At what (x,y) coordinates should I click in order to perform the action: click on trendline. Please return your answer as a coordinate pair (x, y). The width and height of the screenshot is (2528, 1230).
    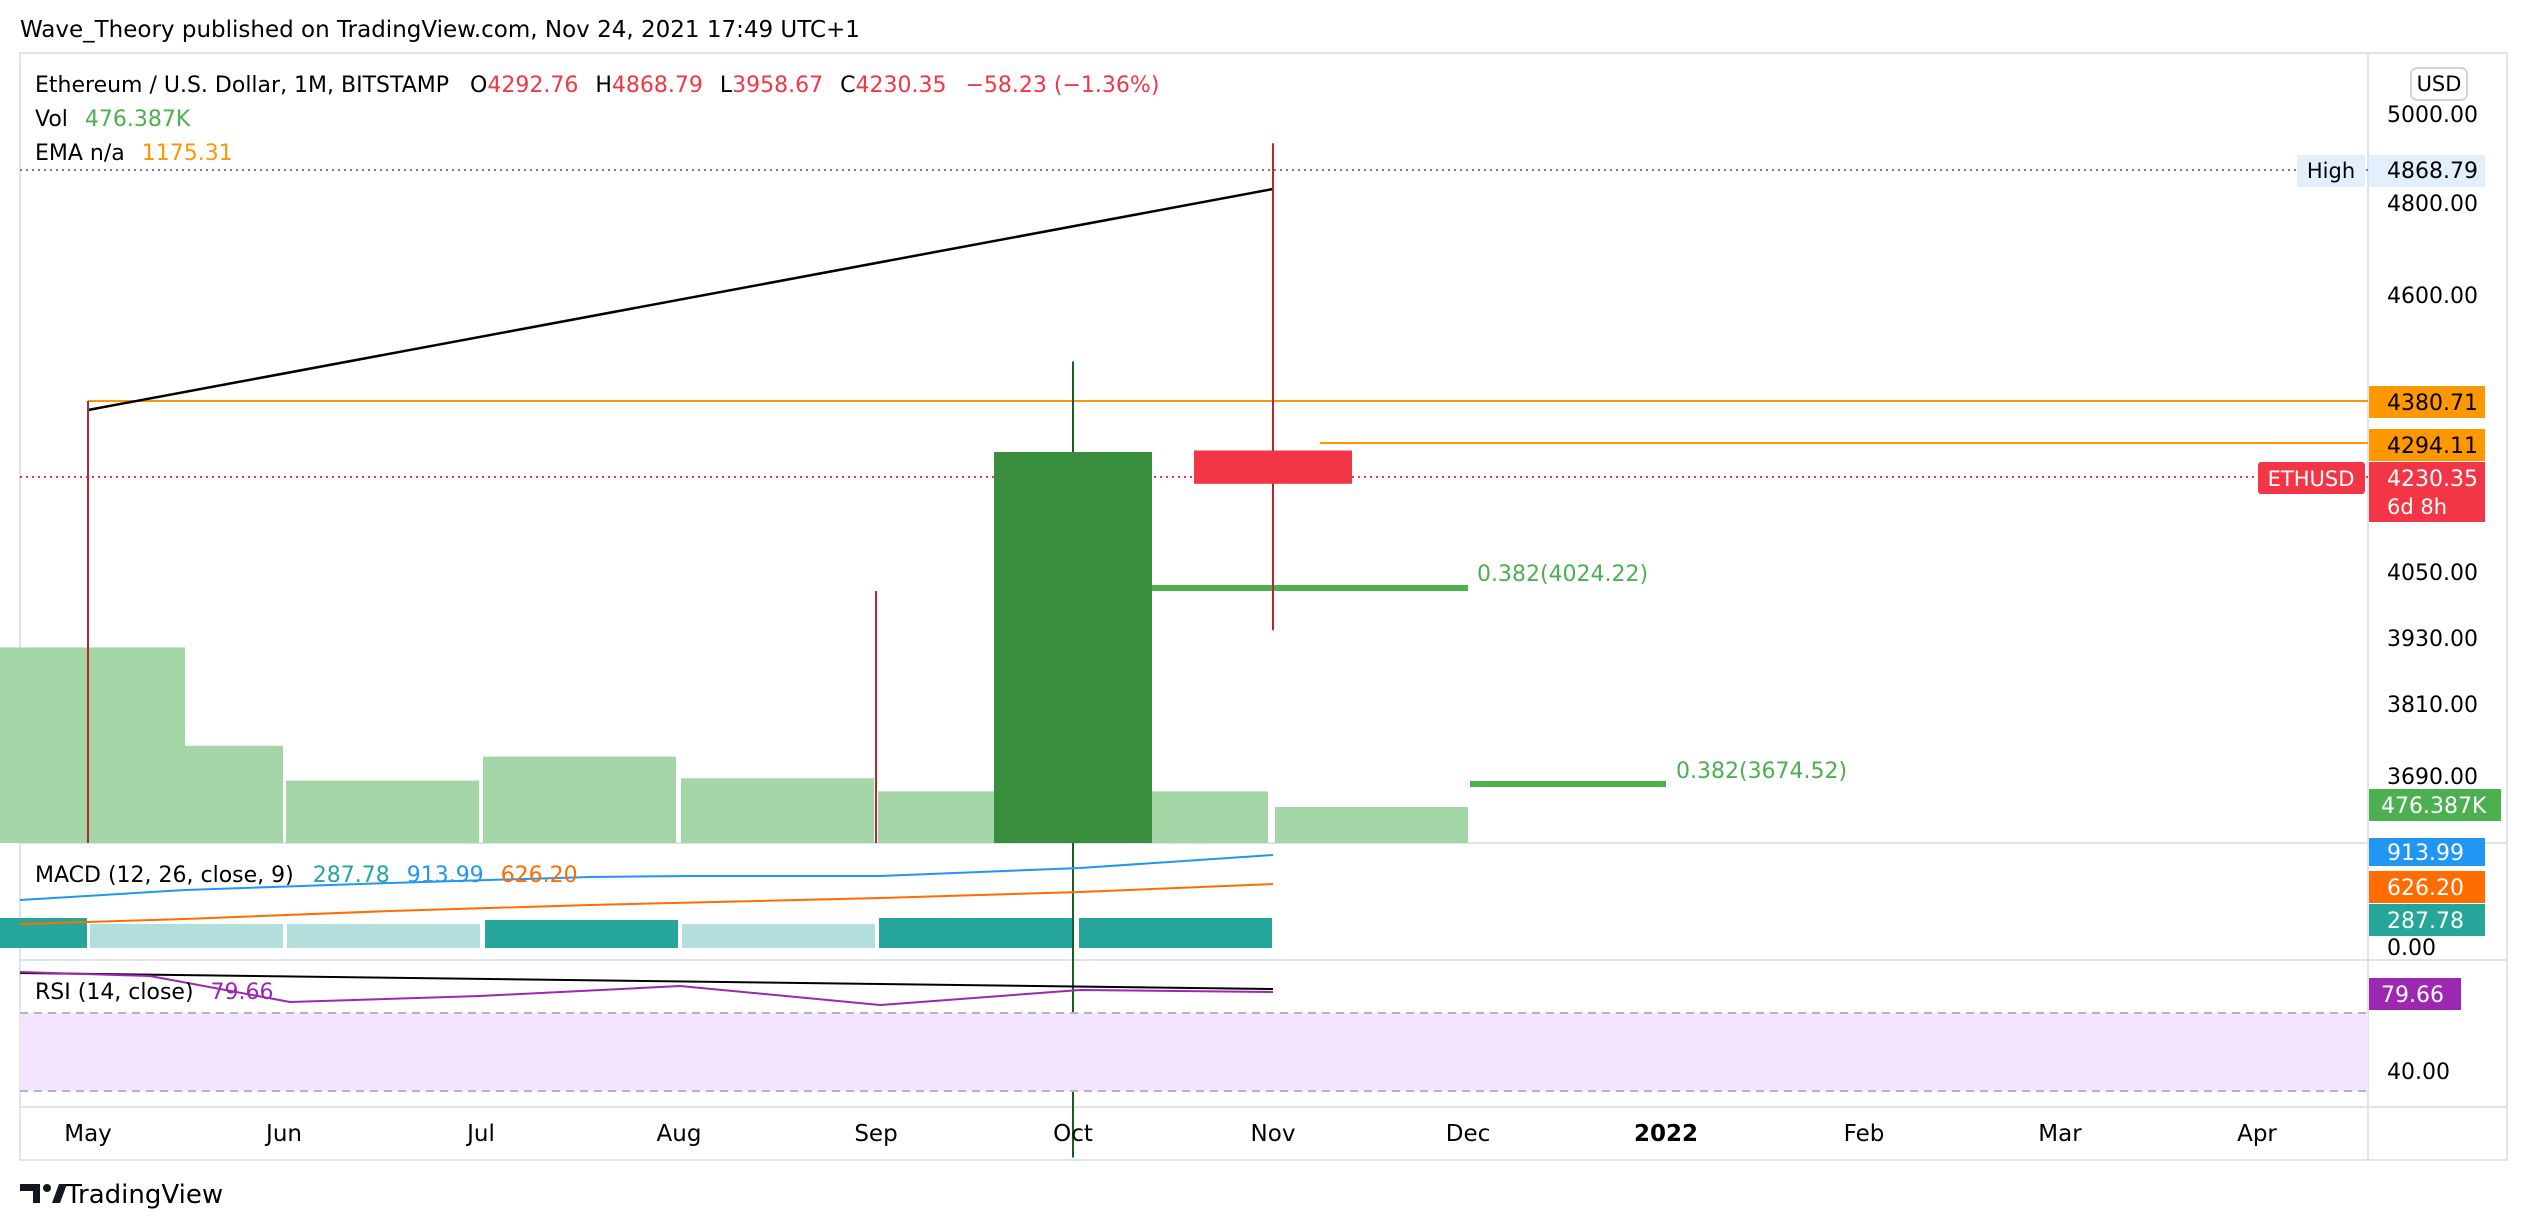
    Looking at the image, I should click on (680, 299).